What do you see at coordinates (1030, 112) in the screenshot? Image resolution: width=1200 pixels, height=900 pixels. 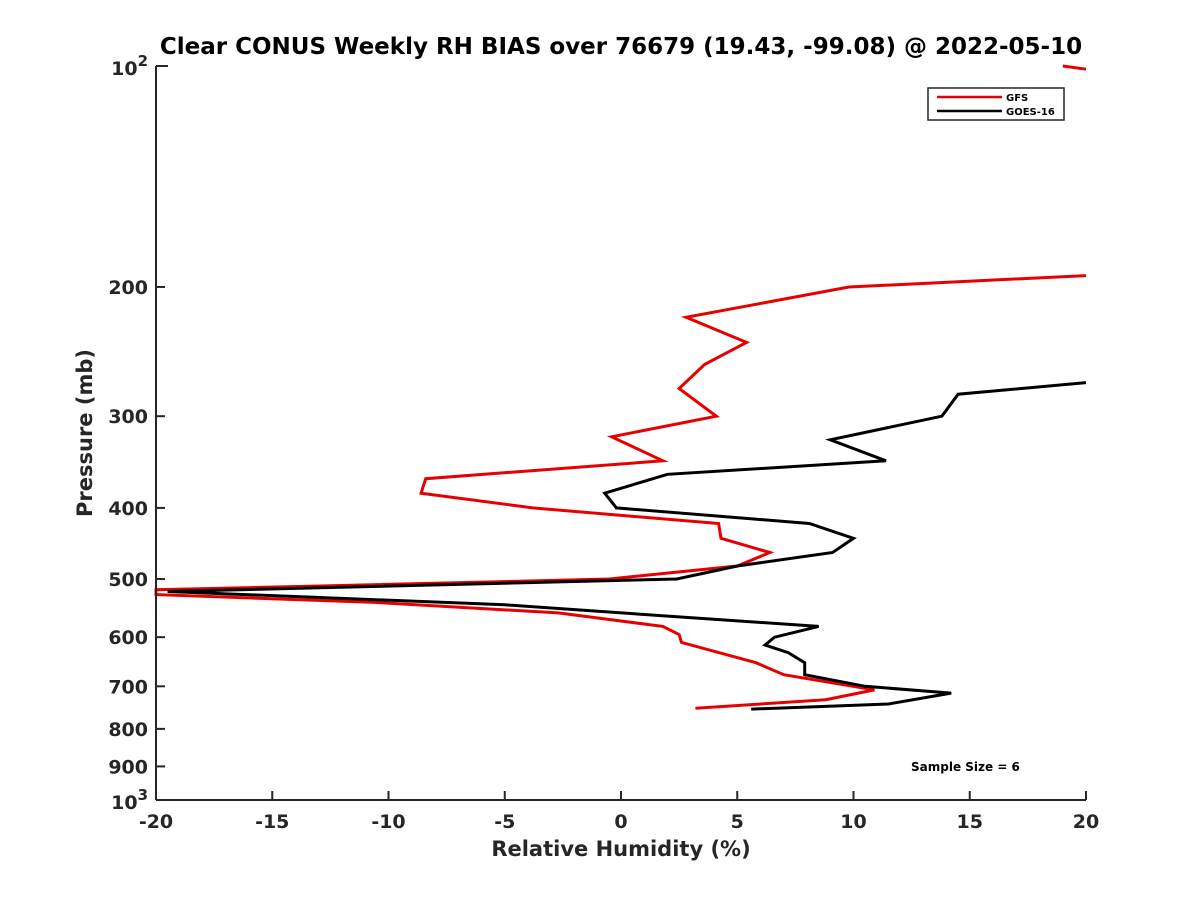 I see `legend-label-goes16: GOES-16` at bounding box center [1030, 112].